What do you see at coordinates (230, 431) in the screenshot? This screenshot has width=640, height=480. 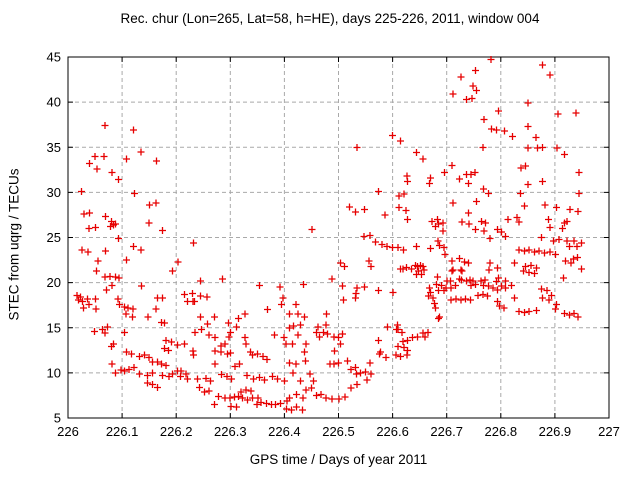 I see `x-tick-label: 226.3` at bounding box center [230, 431].